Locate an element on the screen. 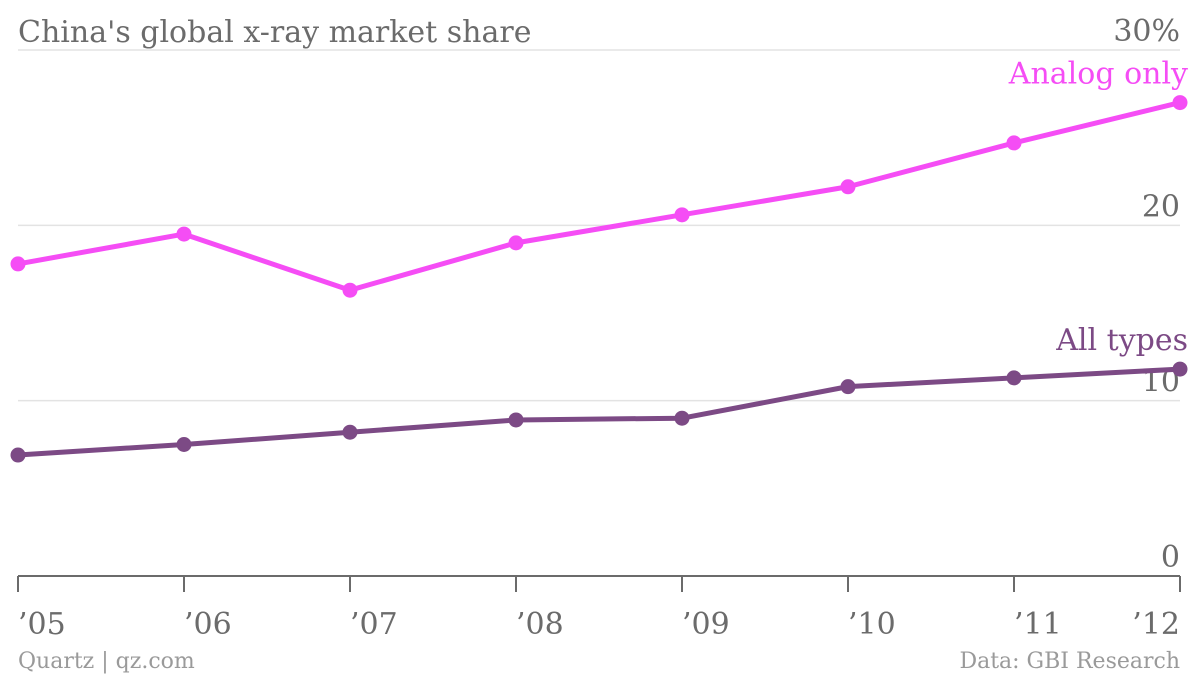 The image size is (1200, 676). x-tick-label: ’07 is located at coordinates (374, 624).